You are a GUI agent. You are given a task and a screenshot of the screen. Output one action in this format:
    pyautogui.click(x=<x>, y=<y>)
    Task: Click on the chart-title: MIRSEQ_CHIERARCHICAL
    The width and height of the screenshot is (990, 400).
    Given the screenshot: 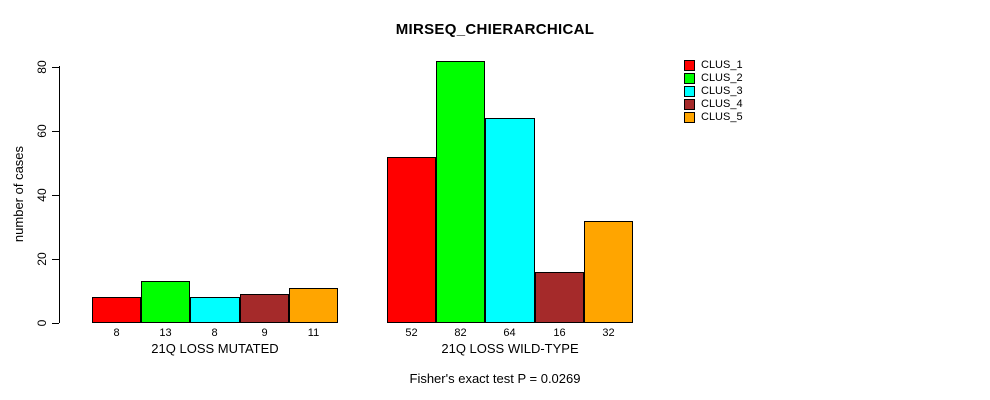 What is the action you would take?
    pyautogui.click(x=495, y=29)
    